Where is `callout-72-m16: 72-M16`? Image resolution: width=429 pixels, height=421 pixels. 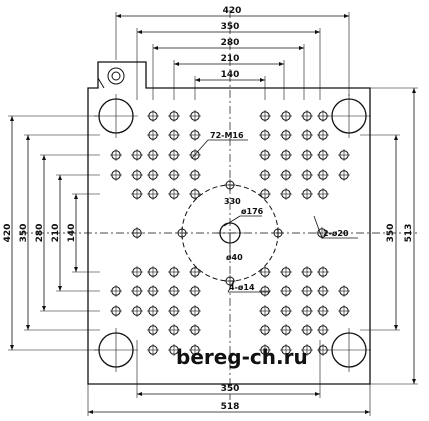 callout-72-m16: 72-M16 is located at coordinates (227, 135).